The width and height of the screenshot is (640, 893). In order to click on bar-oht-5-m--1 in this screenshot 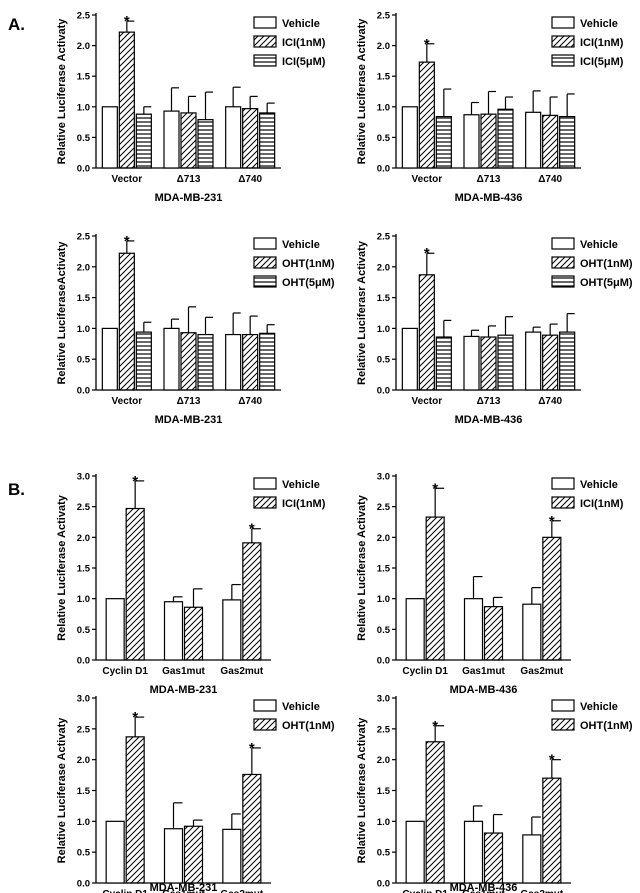, I will do `click(205, 362)`.